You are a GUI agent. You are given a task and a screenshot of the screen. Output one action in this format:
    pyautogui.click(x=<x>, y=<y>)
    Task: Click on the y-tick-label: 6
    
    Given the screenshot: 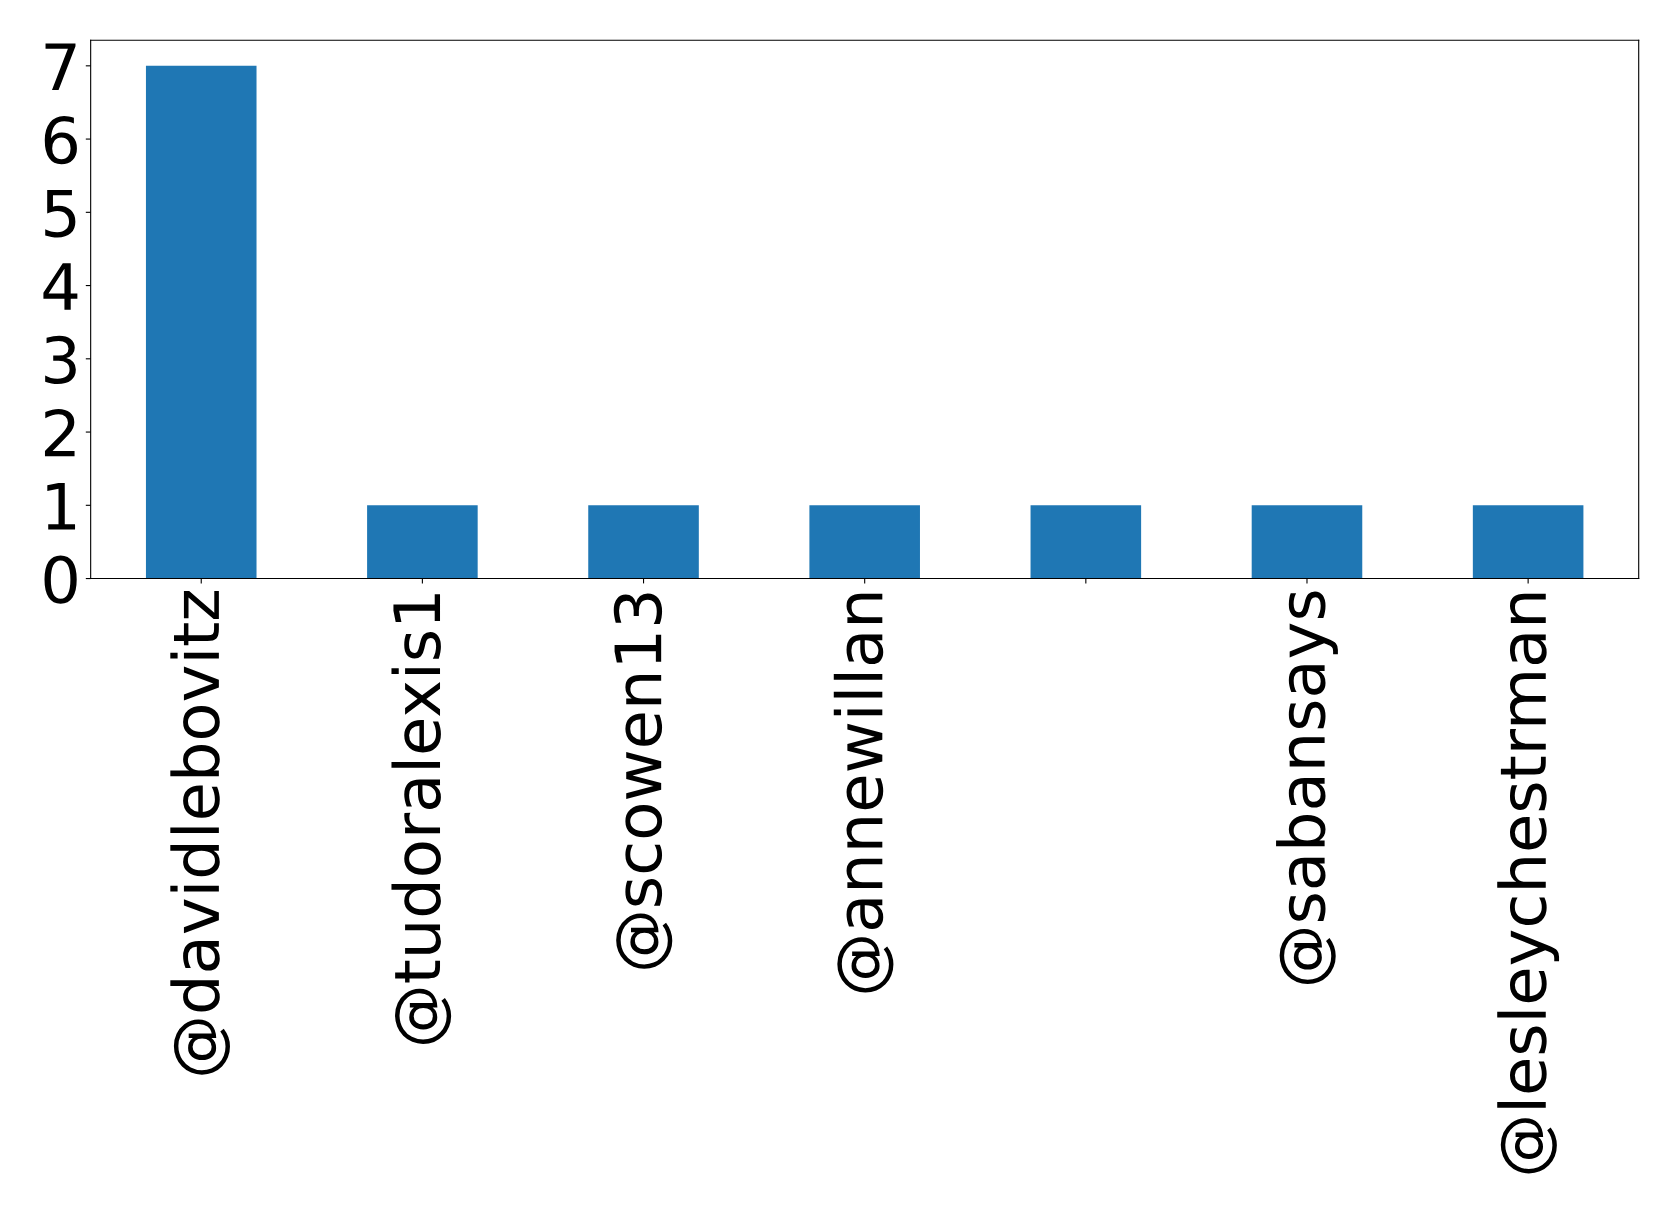 What is the action you would take?
    pyautogui.click(x=60, y=140)
    